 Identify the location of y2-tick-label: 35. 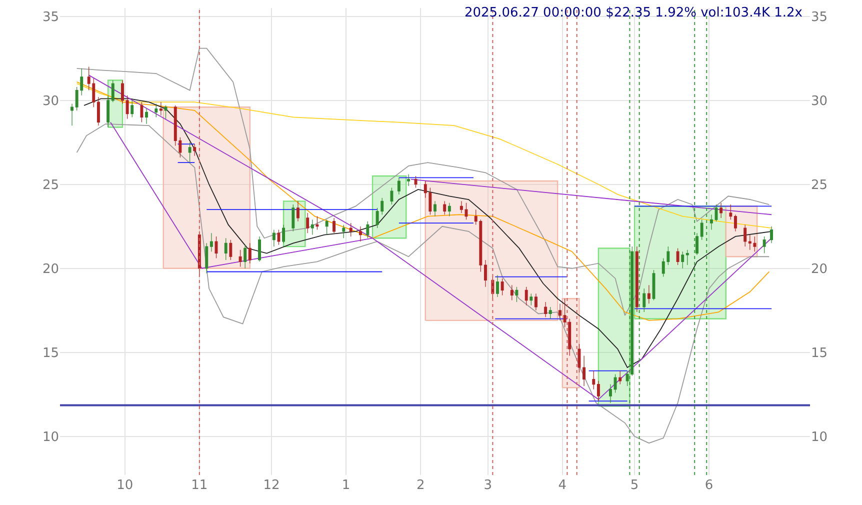
(819, 17).